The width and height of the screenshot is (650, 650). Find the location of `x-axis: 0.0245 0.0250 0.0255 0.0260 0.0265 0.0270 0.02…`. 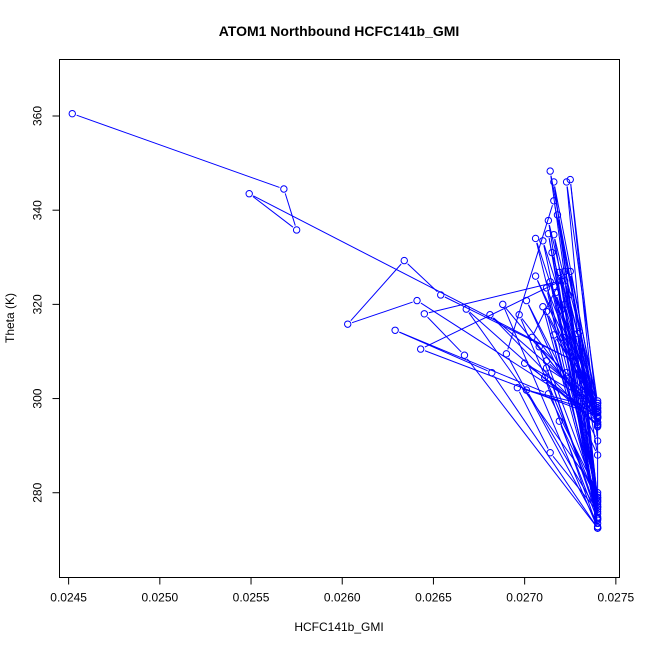

x-axis: 0.0245 0.0250 0.0255 0.0260 0.0265 0.0270 0.02… is located at coordinates (342, 591).